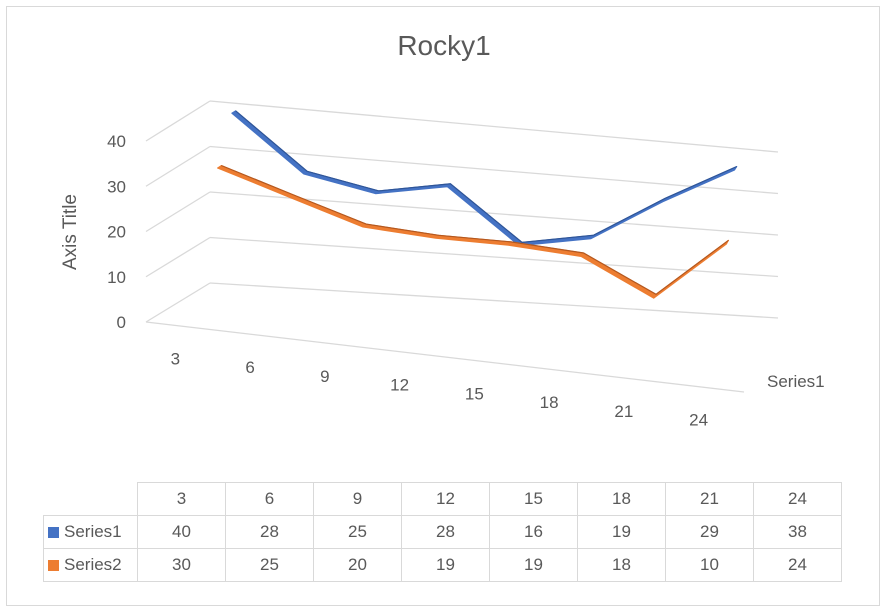  I want to click on table-column-header: 21, so click(709, 499).